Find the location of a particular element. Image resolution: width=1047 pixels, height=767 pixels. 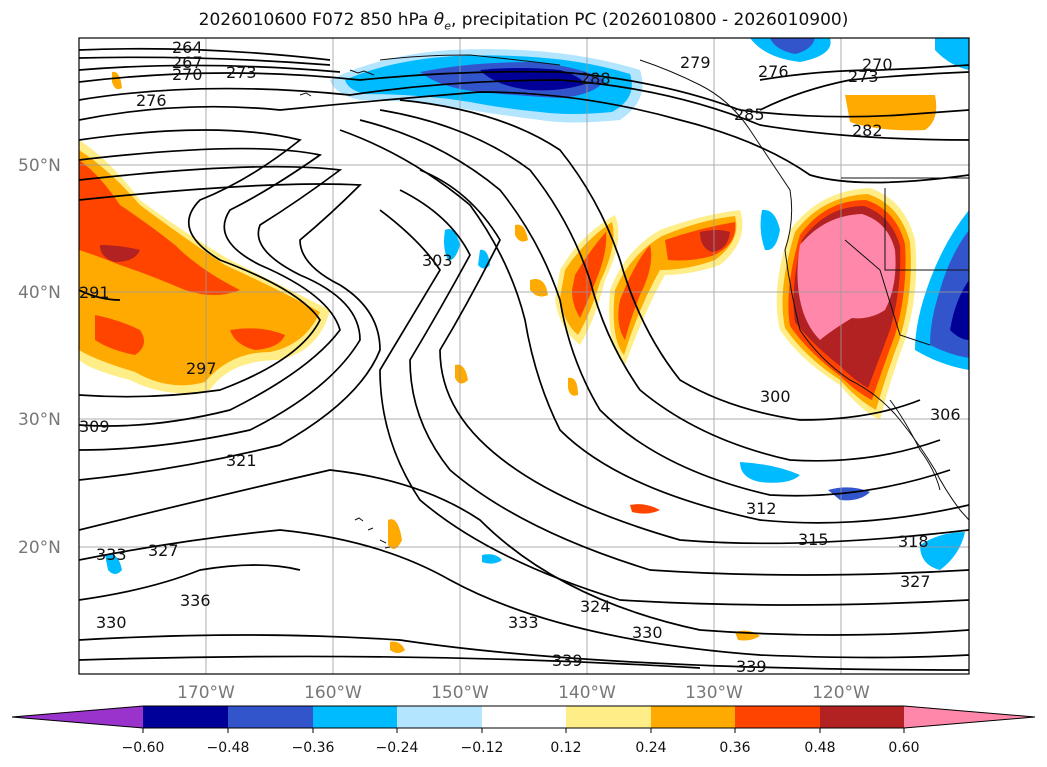

contour-label: 315 is located at coordinates (813, 539).